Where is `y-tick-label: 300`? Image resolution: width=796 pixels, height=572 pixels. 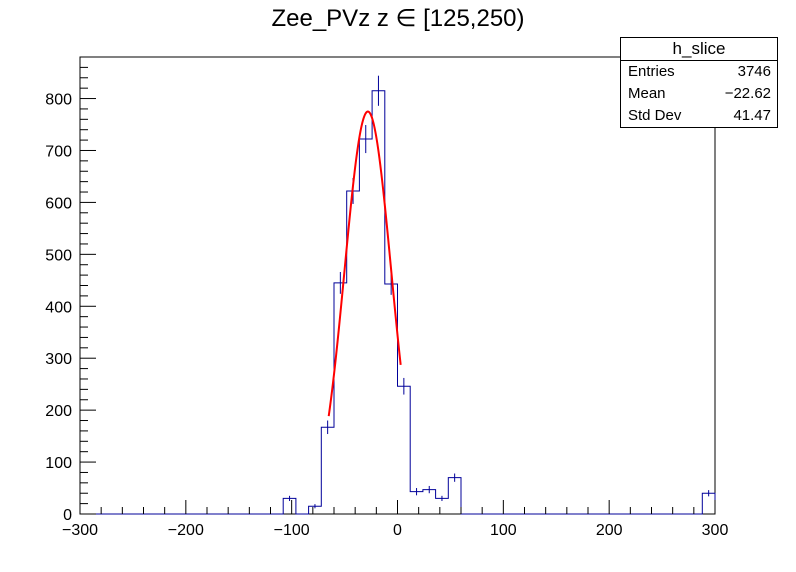
y-tick-label: 300 is located at coordinates (58, 359).